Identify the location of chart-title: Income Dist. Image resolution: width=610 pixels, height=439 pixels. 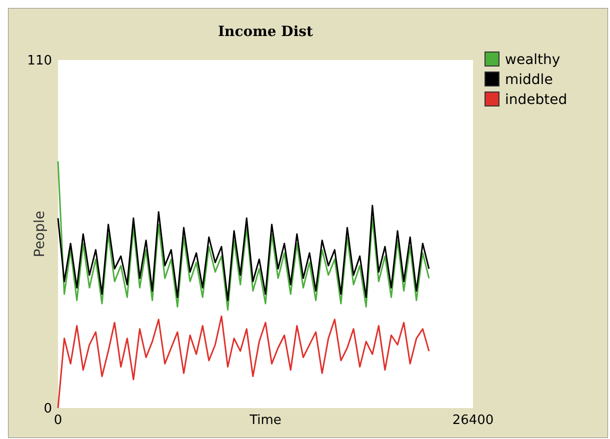
(266, 32).